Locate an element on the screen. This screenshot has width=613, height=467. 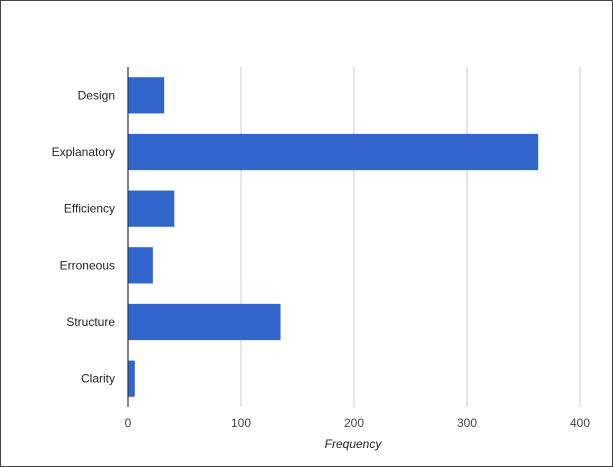
category-label-structure: Structure is located at coordinates (90, 322).